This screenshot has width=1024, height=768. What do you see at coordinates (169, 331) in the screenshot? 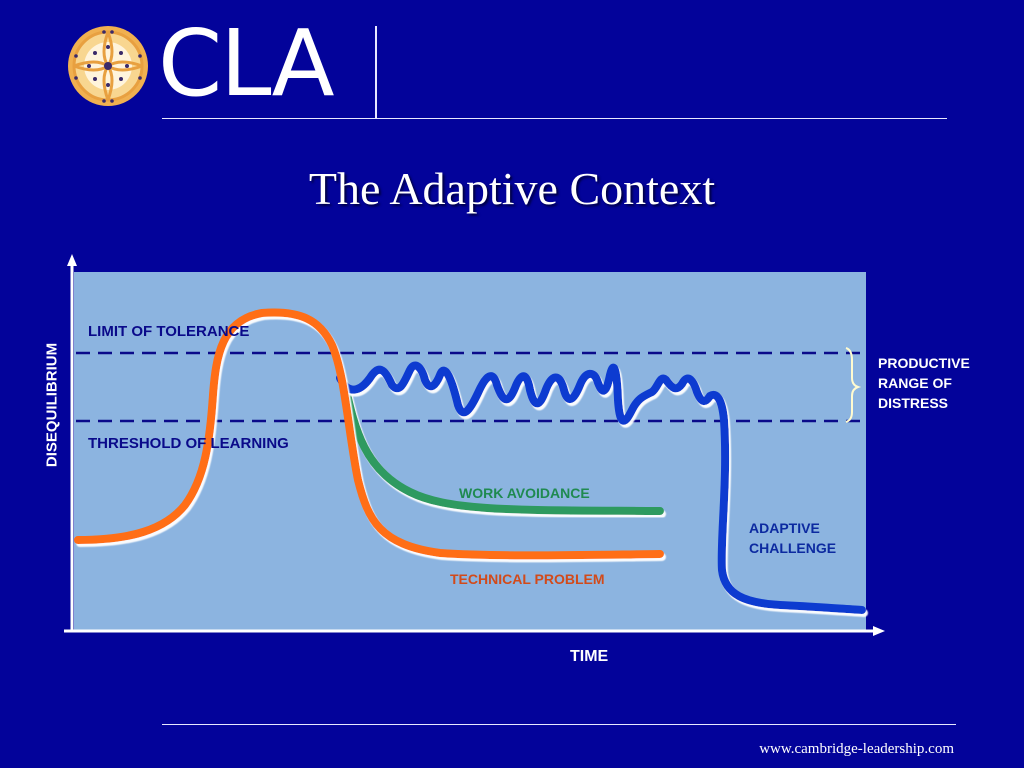
I see `limit-of-tolerance-label: LIMIT OF TOLERANCE` at bounding box center [169, 331].